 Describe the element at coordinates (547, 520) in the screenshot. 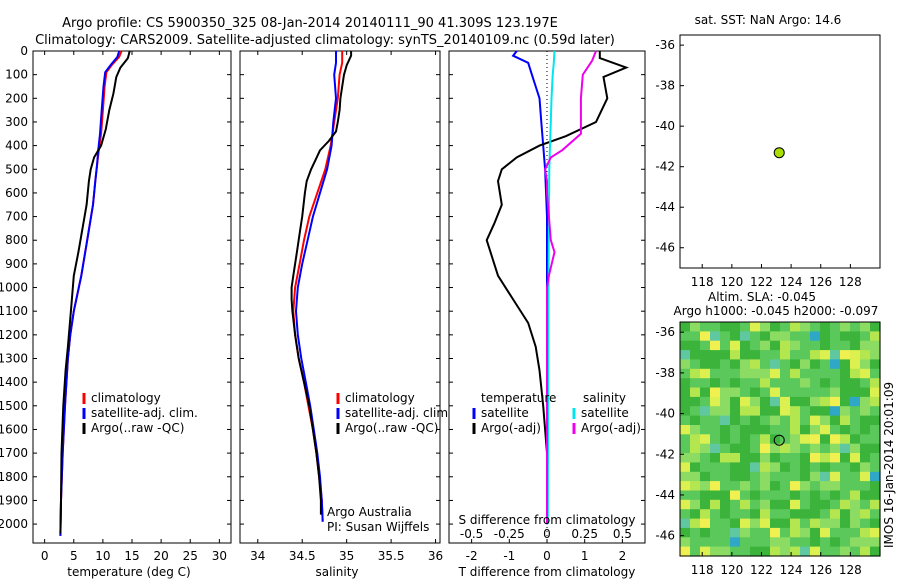

I see `s-difference-xlabel: S difference from climatology` at that location.